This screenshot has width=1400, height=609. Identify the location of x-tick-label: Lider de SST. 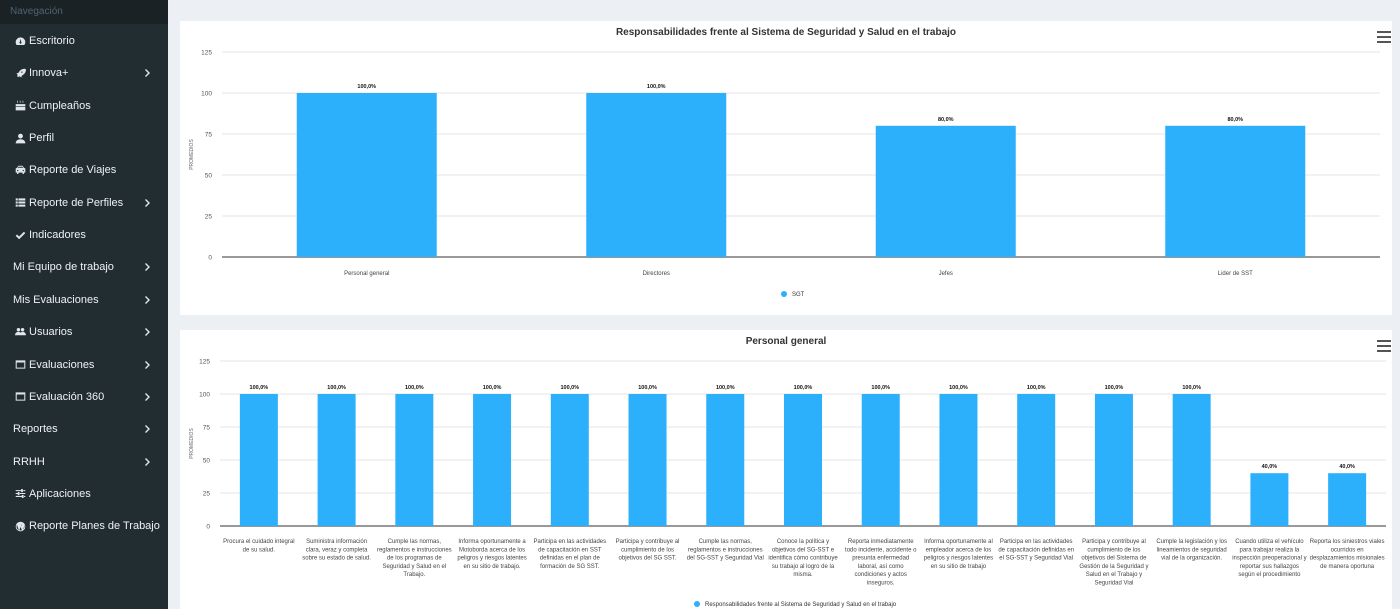
(1235, 274).